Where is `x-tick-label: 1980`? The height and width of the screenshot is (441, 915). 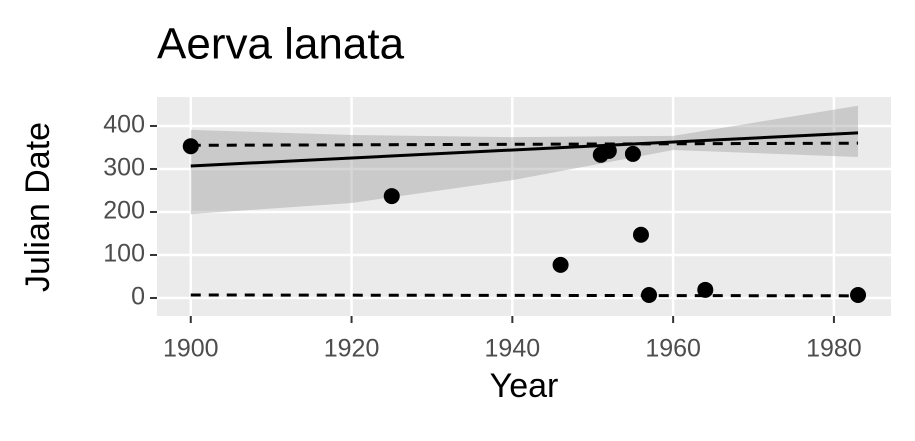
x-tick-label: 1980 is located at coordinates (834, 349).